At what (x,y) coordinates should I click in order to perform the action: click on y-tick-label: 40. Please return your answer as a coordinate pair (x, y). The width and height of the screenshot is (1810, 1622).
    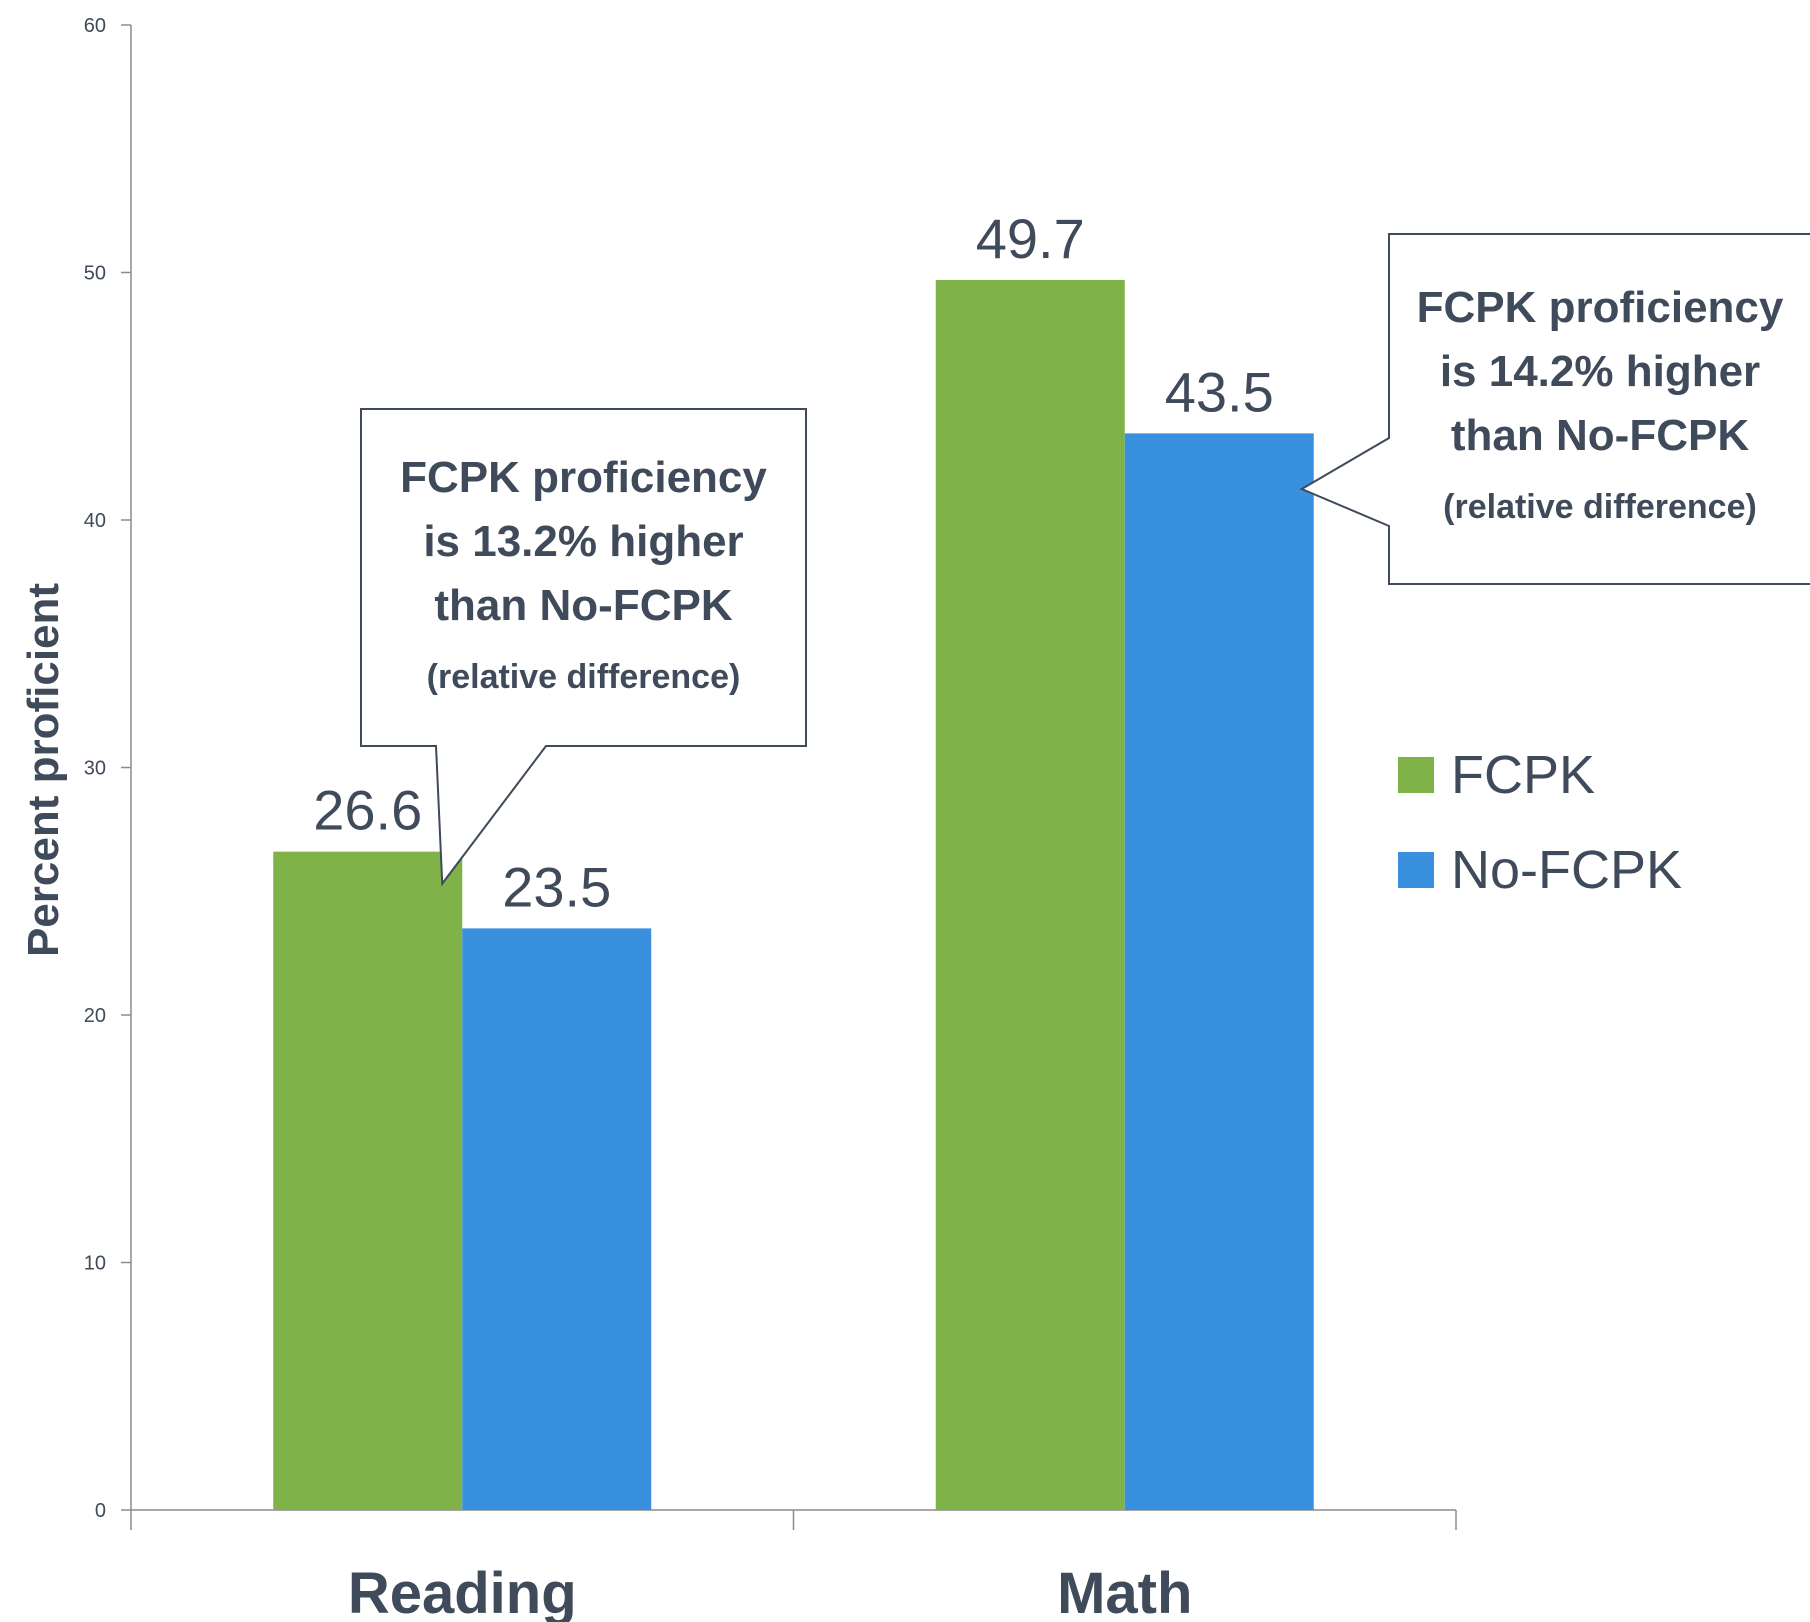
    Looking at the image, I should click on (95, 521).